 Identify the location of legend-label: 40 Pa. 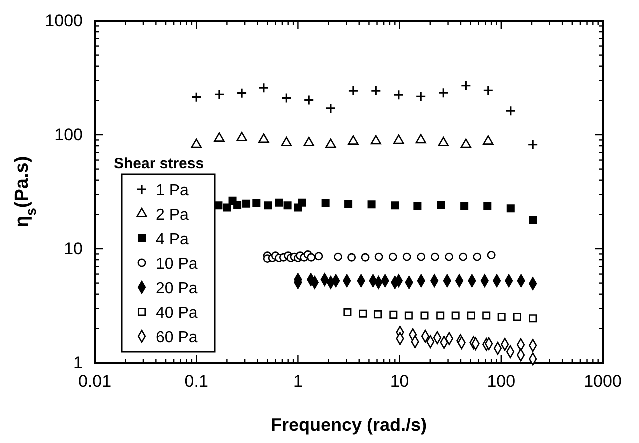
(177, 313).